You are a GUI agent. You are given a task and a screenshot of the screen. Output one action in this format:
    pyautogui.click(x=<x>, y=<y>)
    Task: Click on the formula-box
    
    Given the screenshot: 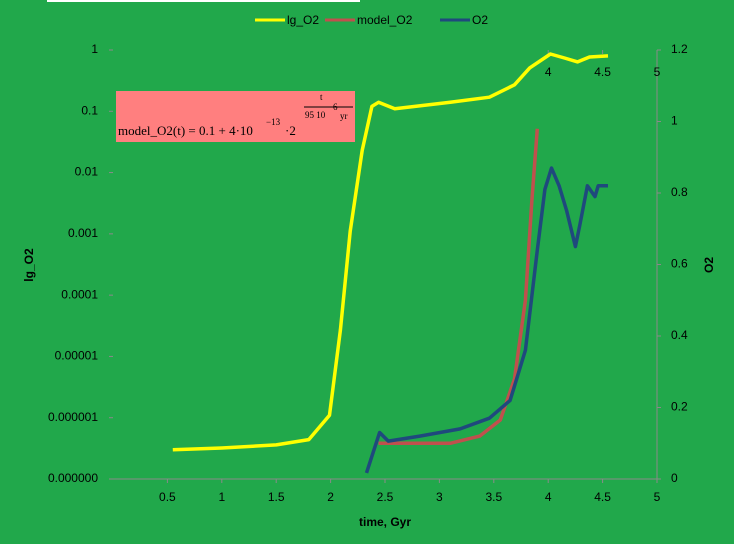 What is the action you would take?
    pyautogui.click(x=235, y=116)
    